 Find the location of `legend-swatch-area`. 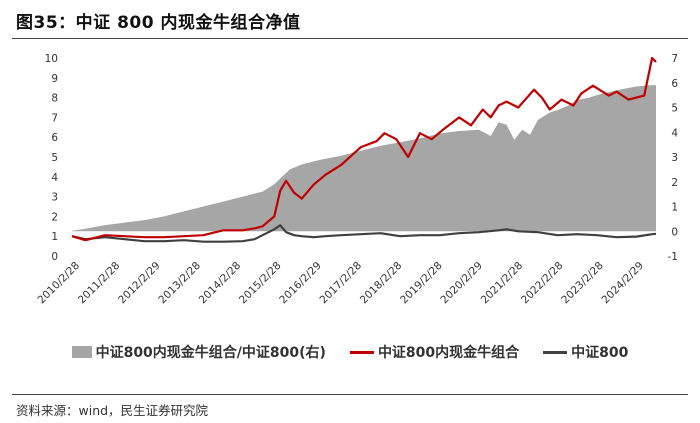

legend-swatch-area is located at coordinates (81, 352).